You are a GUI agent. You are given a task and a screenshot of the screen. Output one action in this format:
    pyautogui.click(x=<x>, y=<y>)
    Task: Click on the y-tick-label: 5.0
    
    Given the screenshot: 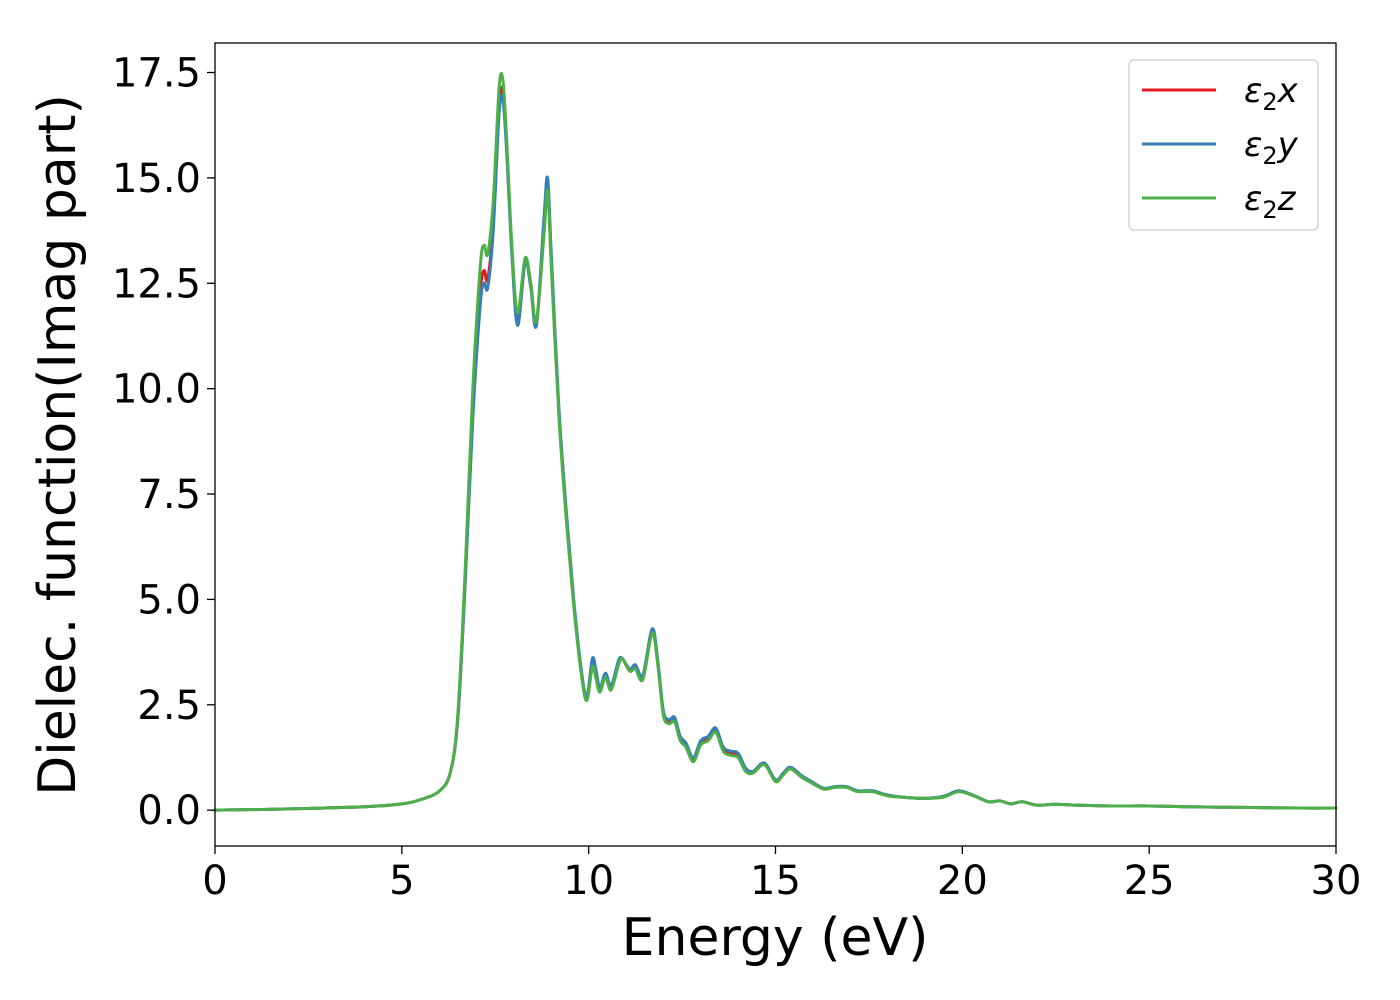 What is the action you would take?
    pyautogui.click(x=169, y=600)
    